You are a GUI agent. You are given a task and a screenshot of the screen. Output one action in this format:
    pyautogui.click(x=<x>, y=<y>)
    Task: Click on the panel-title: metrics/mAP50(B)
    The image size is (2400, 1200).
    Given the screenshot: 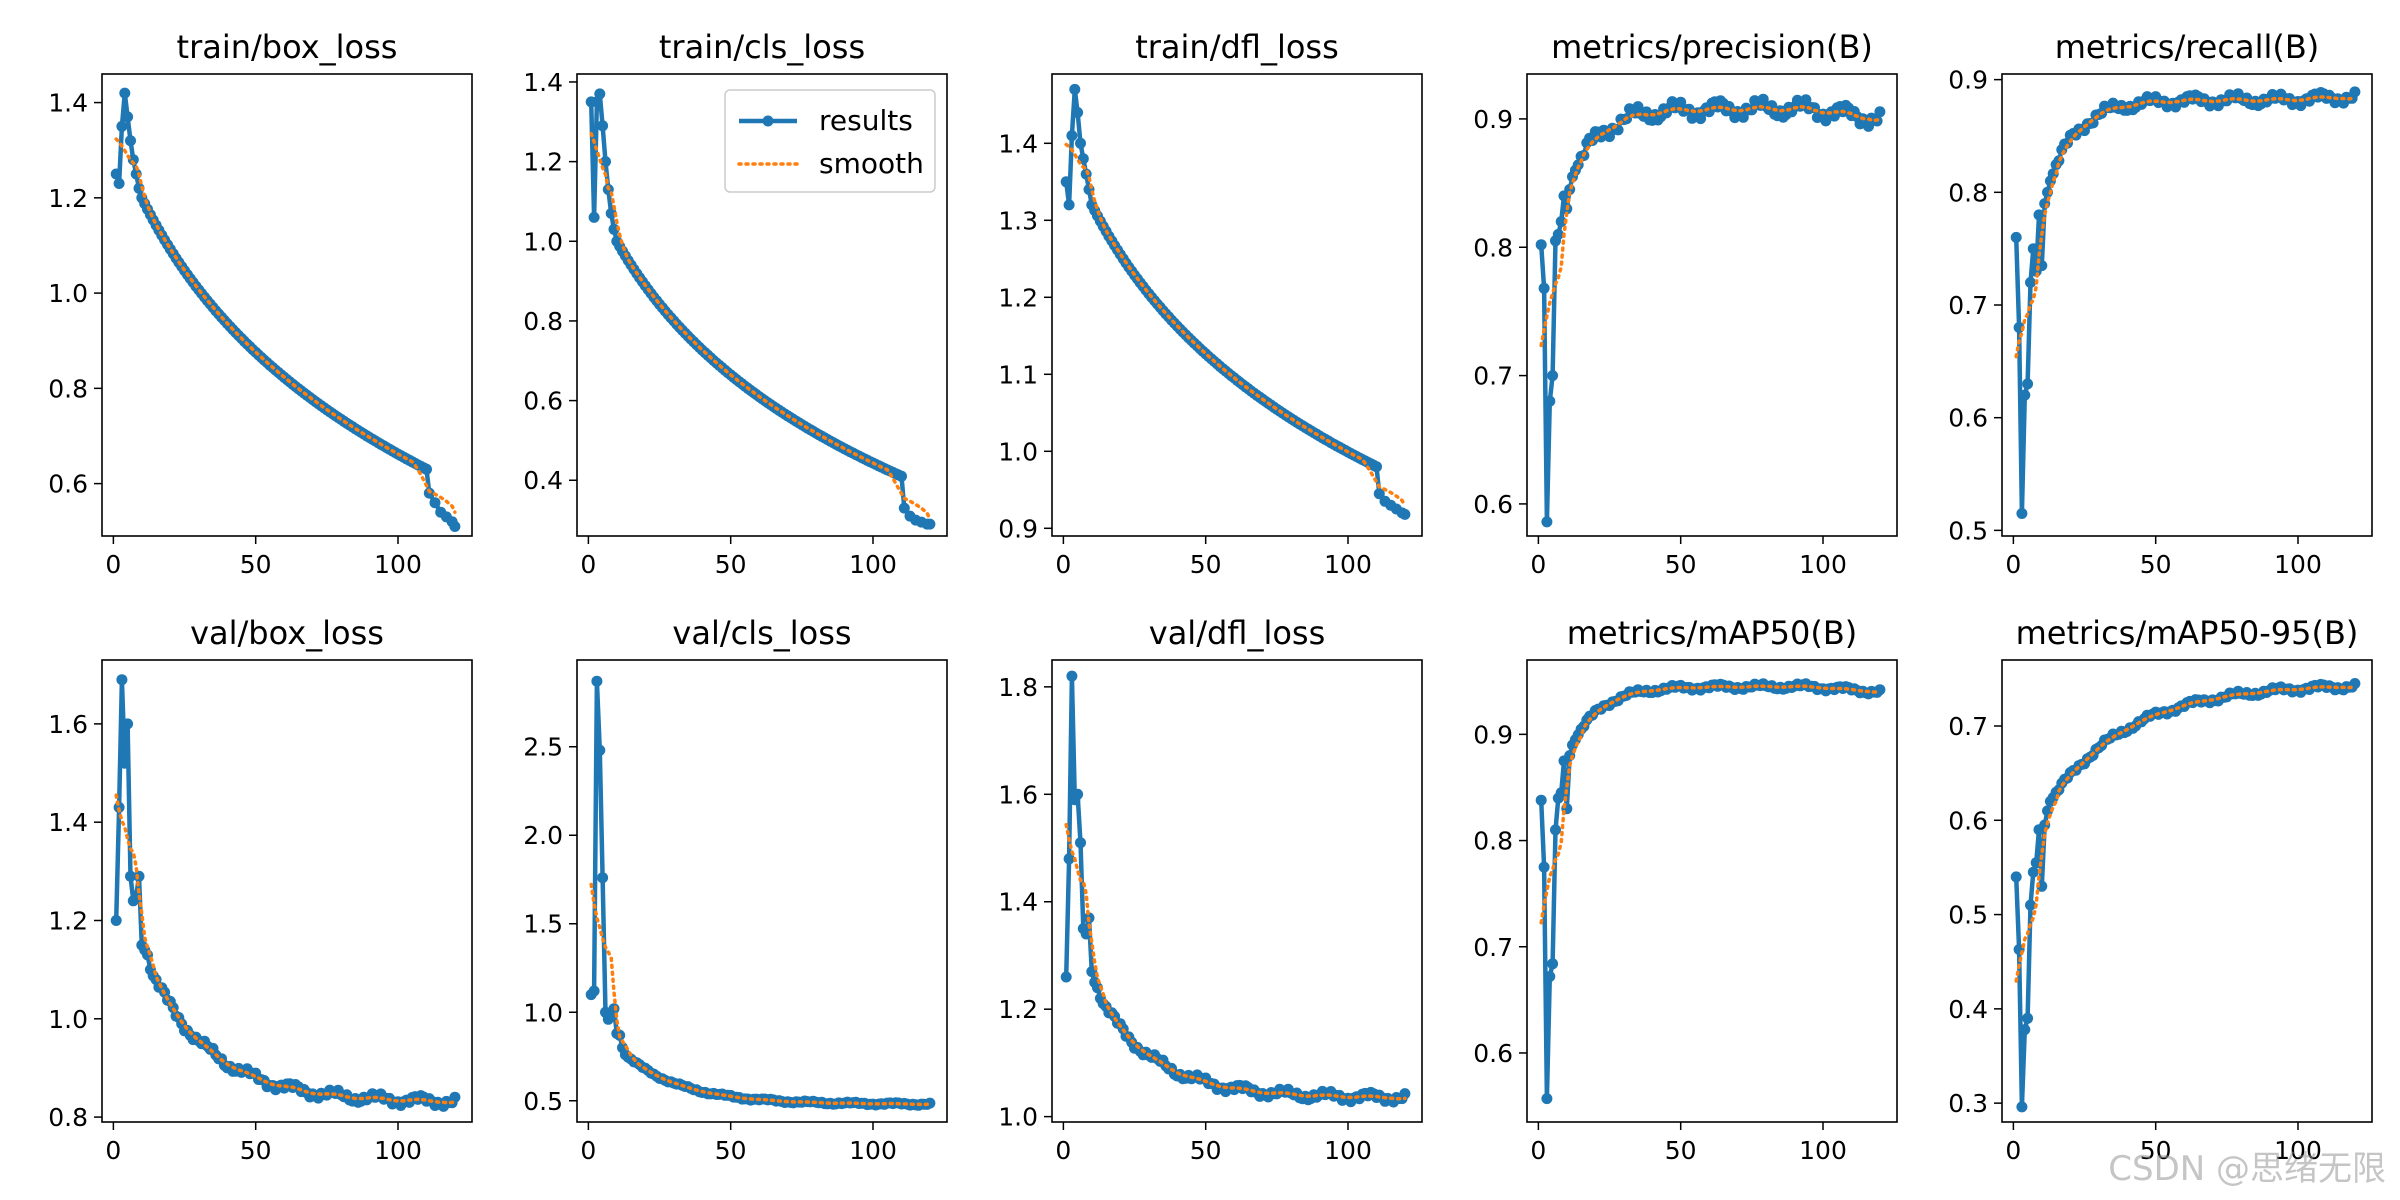 What is the action you would take?
    pyautogui.click(x=1712, y=633)
    